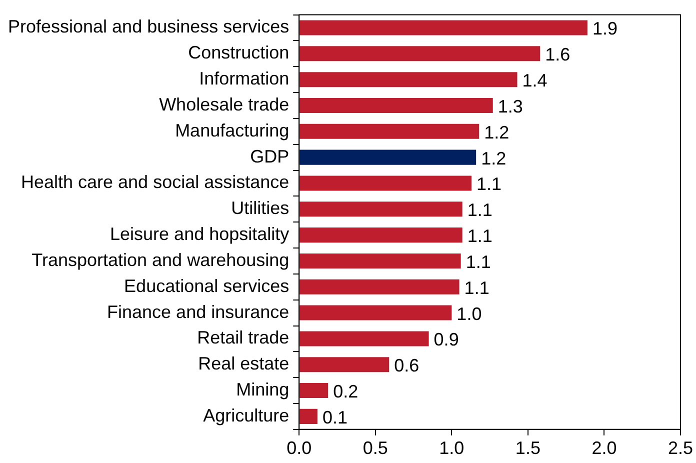  What do you see at coordinates (239, 52) in the screenshot?
I see `y-tick-label: Construction` at bounding box center [239, 52].